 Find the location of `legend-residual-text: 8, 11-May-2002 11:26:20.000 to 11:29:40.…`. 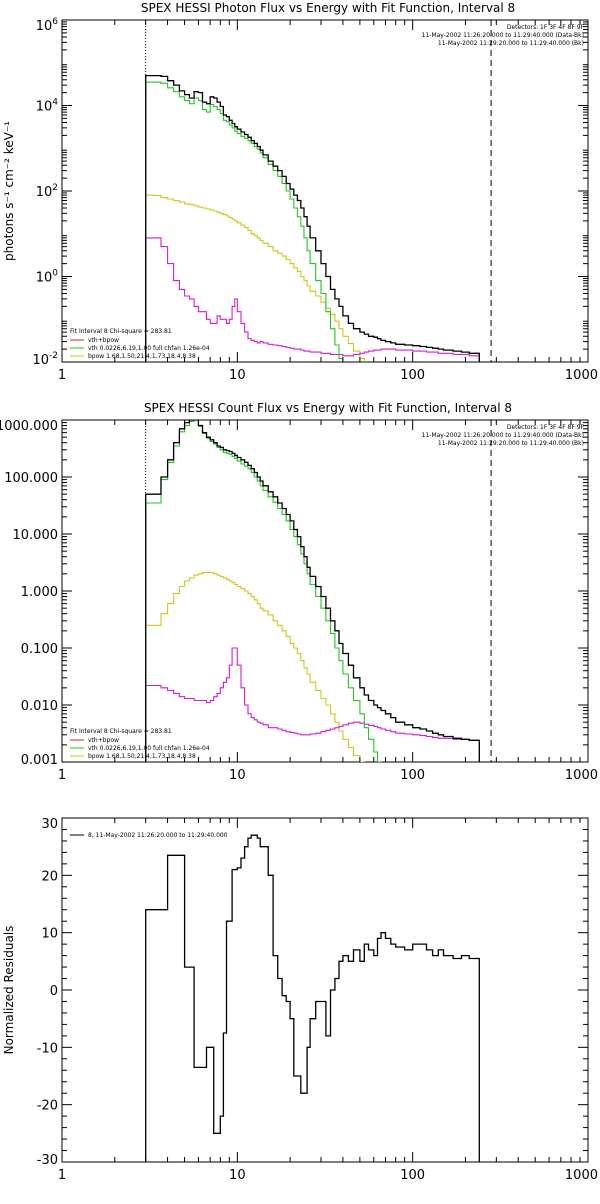

legend-residual-text: 8, 11-May-2002 11:26:20.000 to 11:29:40.… is located at coordinates (158, 835).